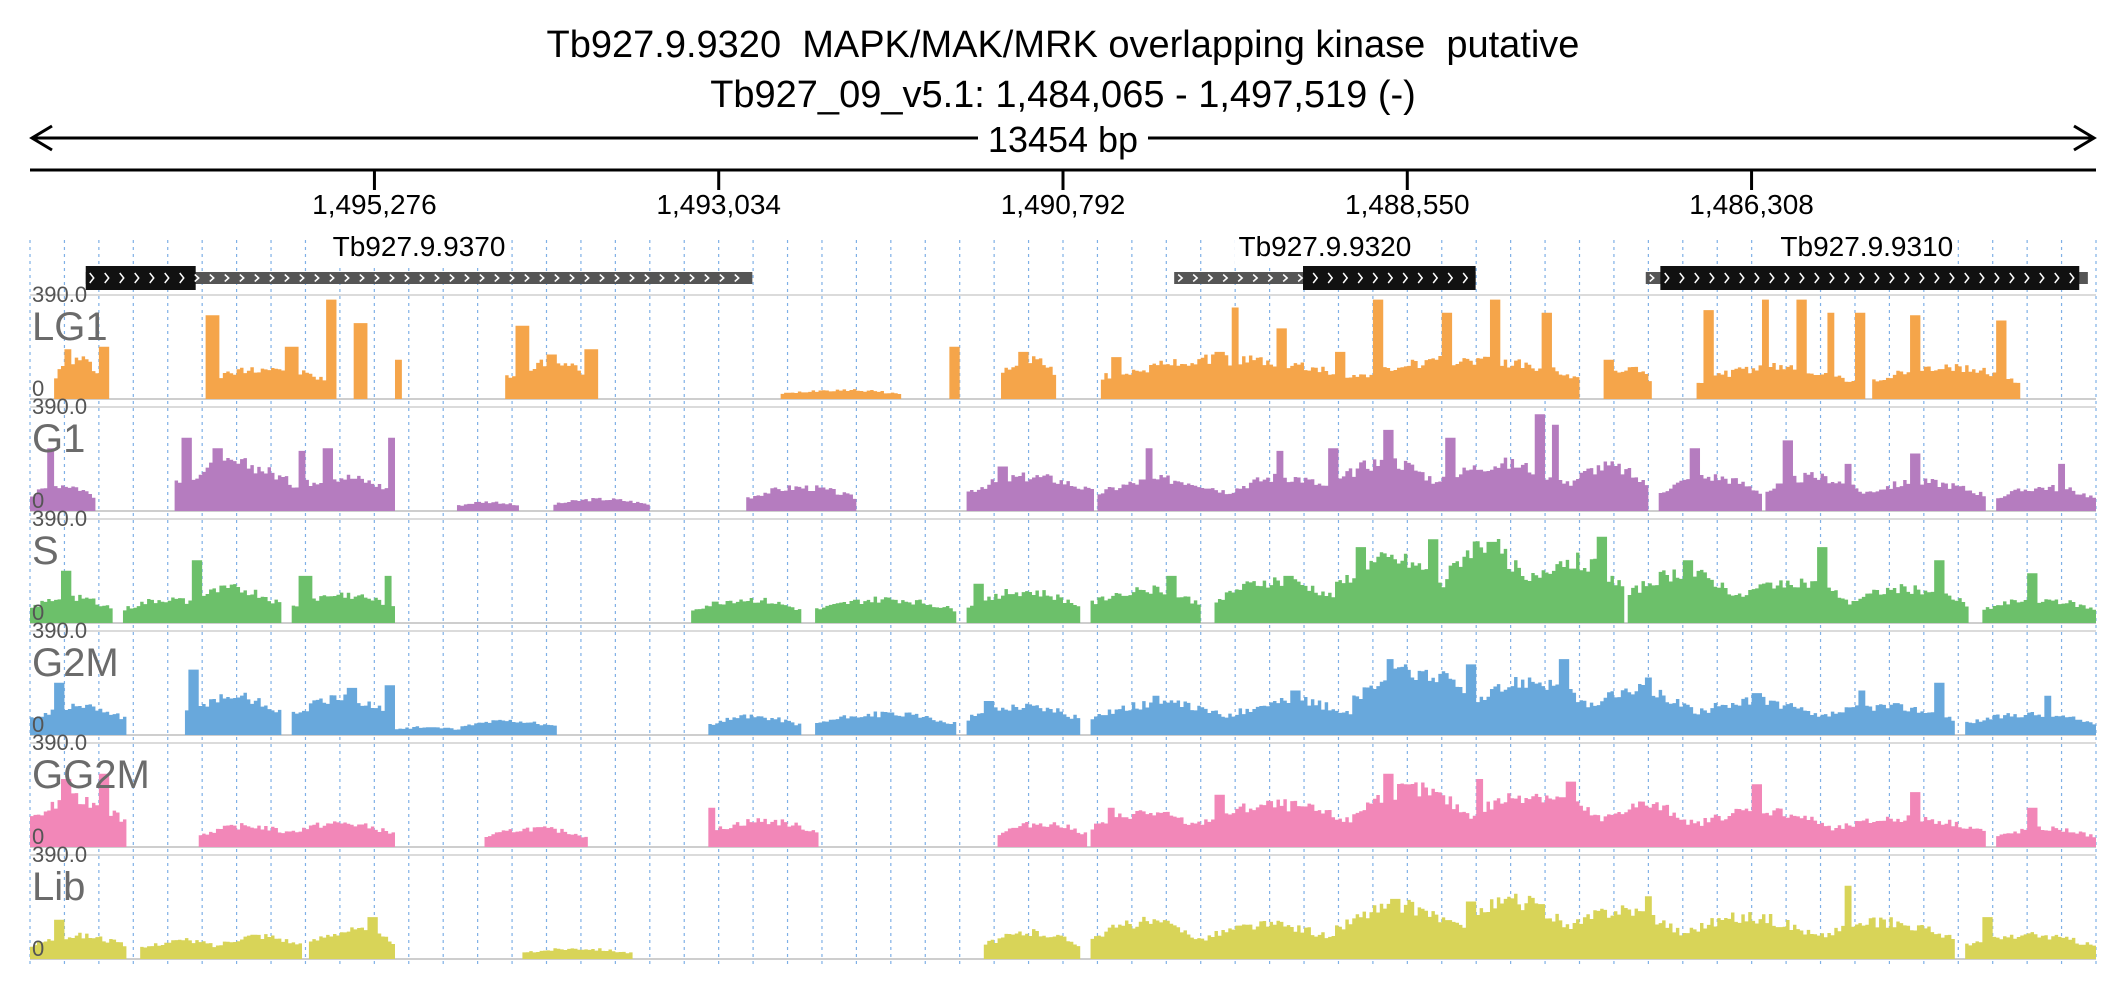  I want to click on track-name-label: G2M, so click(75, 663).